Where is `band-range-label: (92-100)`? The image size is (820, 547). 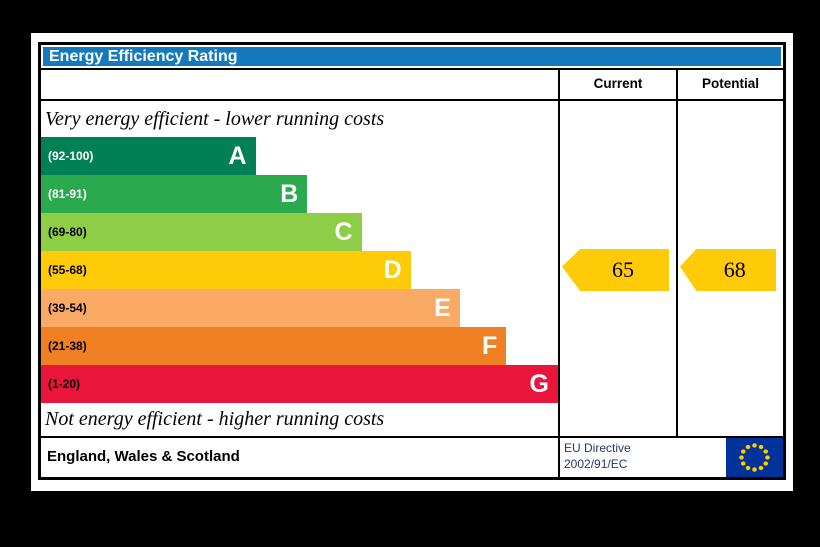 band-range-label: (92-100) is located at coordinates (71, 156).